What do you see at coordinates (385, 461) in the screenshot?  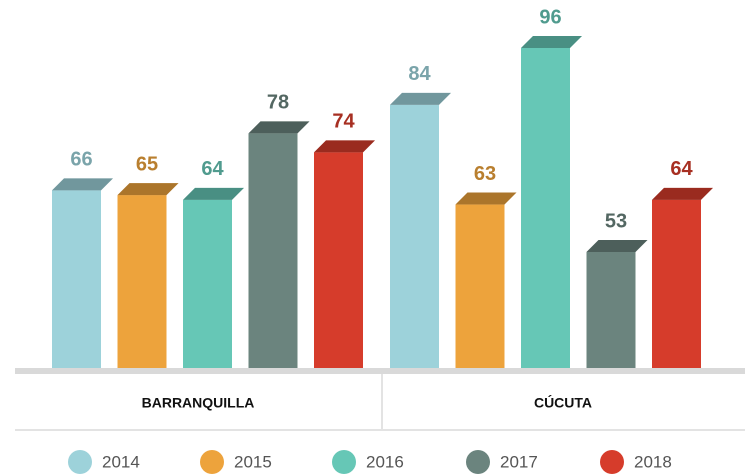 I see `legend-label: 2016` at bounding box center [385, 461].